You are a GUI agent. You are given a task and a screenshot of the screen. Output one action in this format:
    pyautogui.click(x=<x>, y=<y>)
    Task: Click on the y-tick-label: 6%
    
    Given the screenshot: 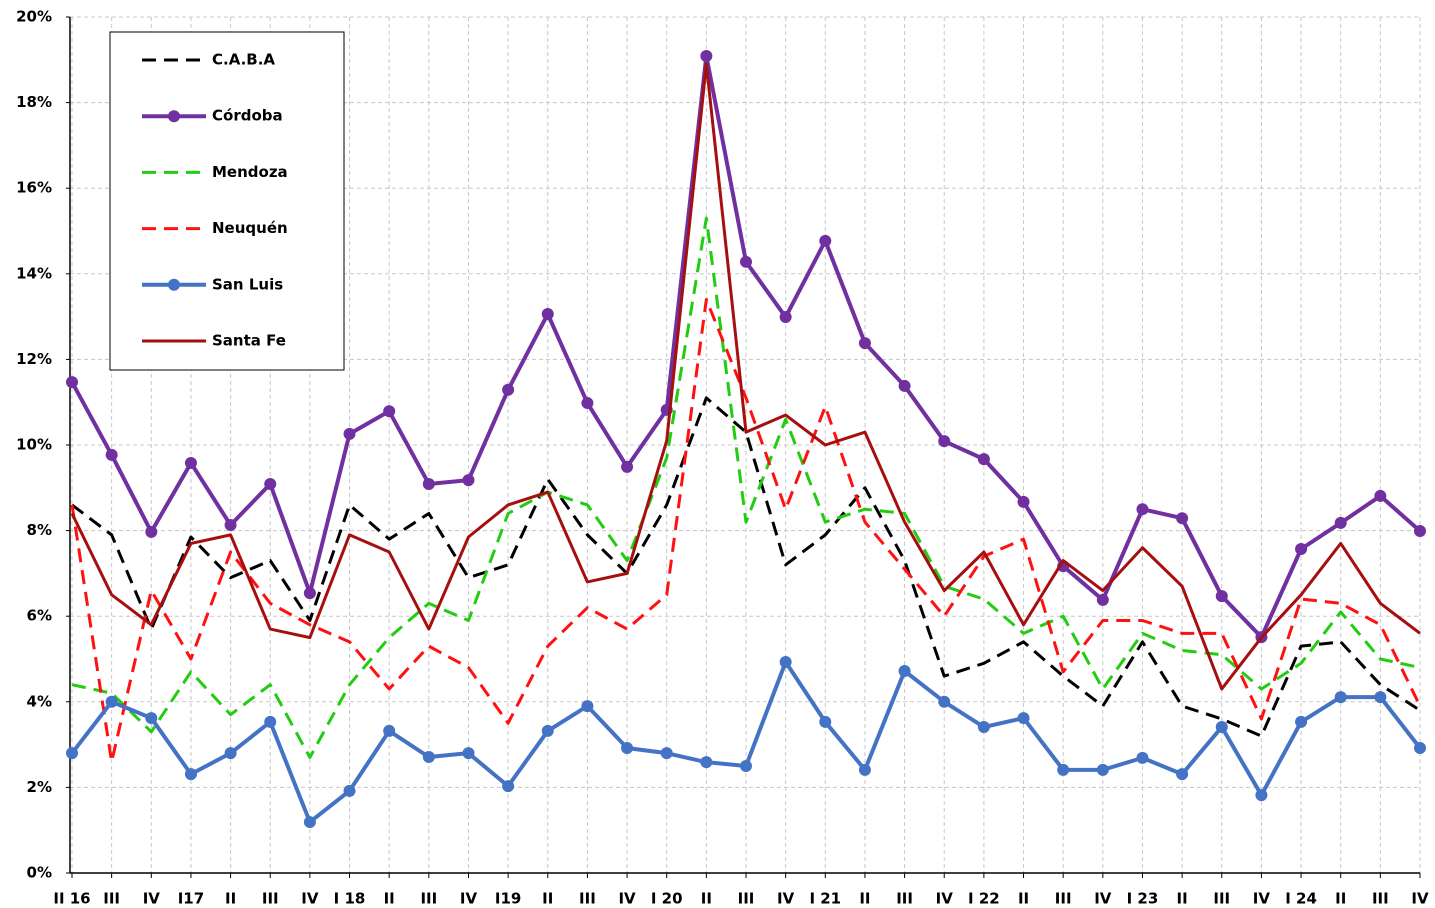 What is the action you would take?
    pyautogui.click(x=39, y=616)
    